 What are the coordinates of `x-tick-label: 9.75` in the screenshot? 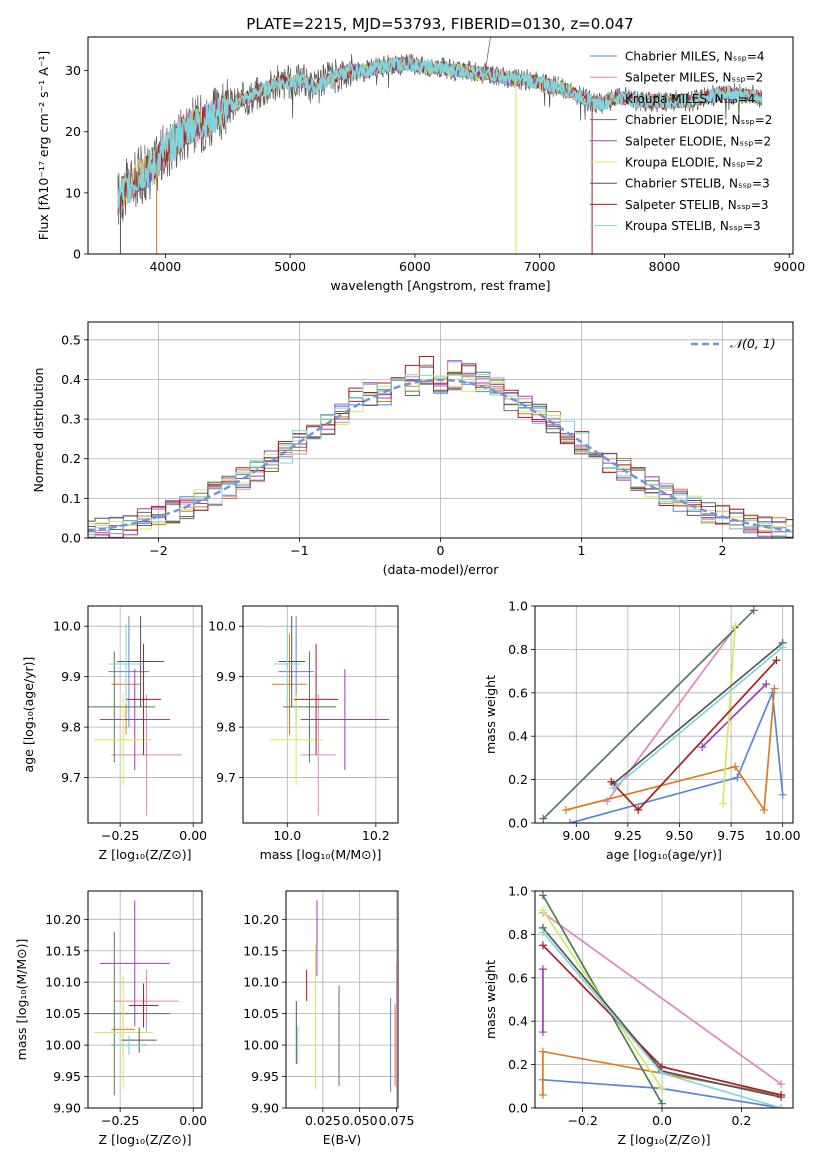 It's located at (731, 835).